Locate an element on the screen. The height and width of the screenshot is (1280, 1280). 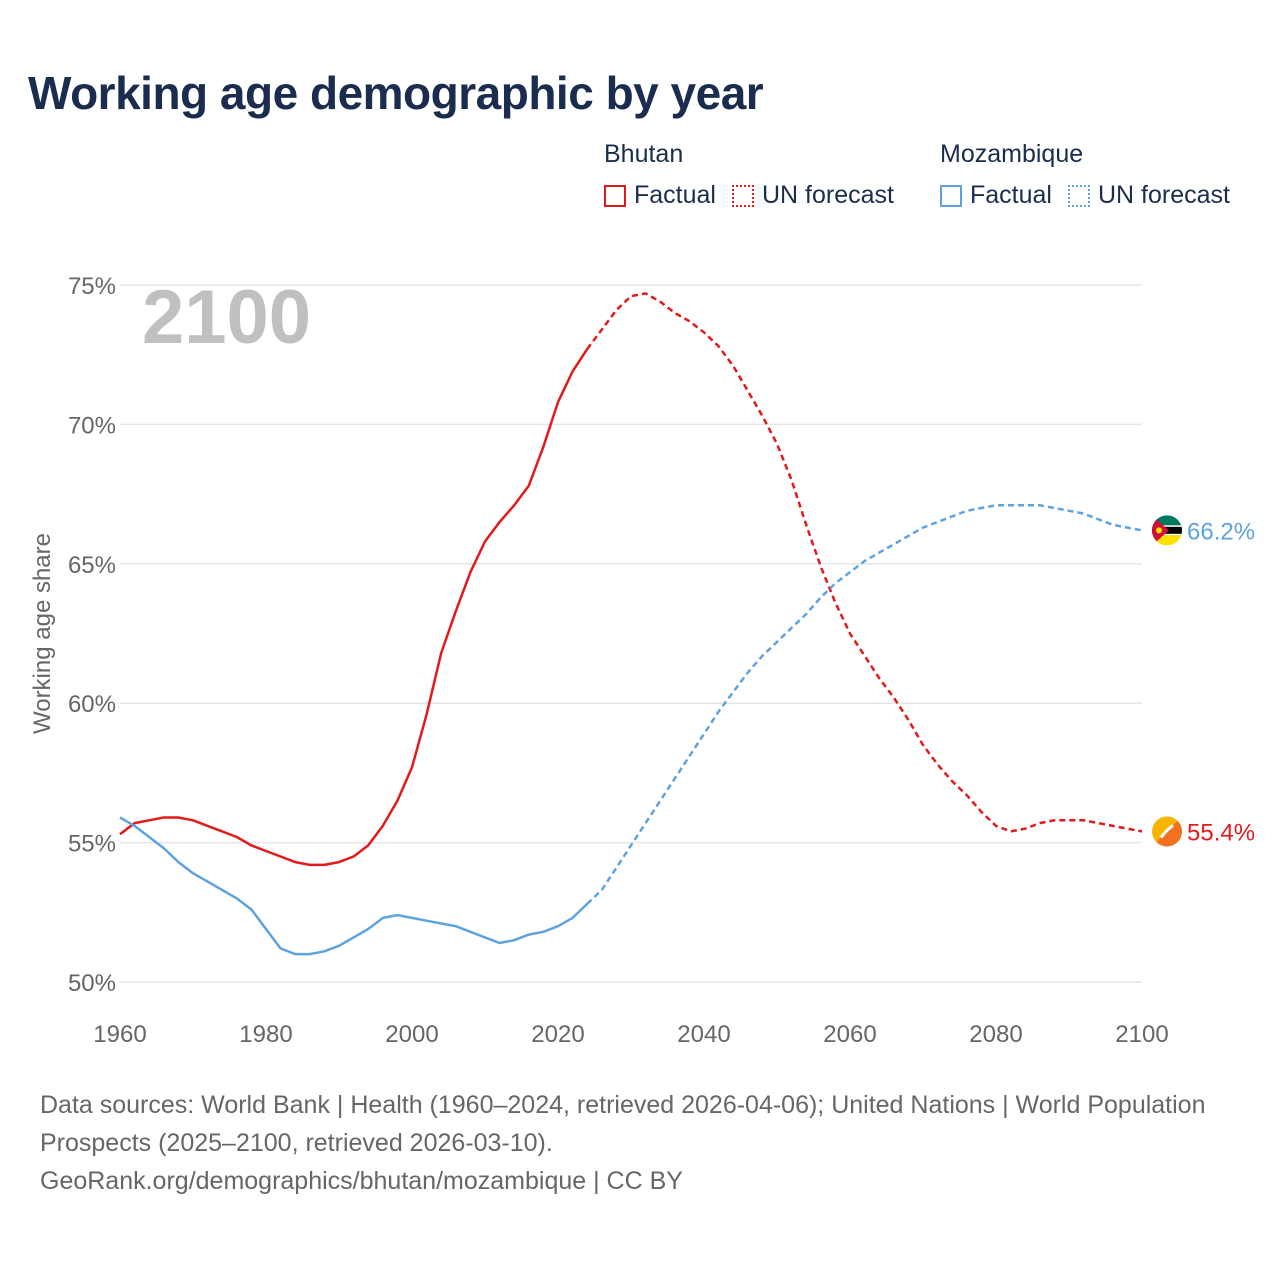
x-tick-label: 2040 is located at coordinates (703, 1034).